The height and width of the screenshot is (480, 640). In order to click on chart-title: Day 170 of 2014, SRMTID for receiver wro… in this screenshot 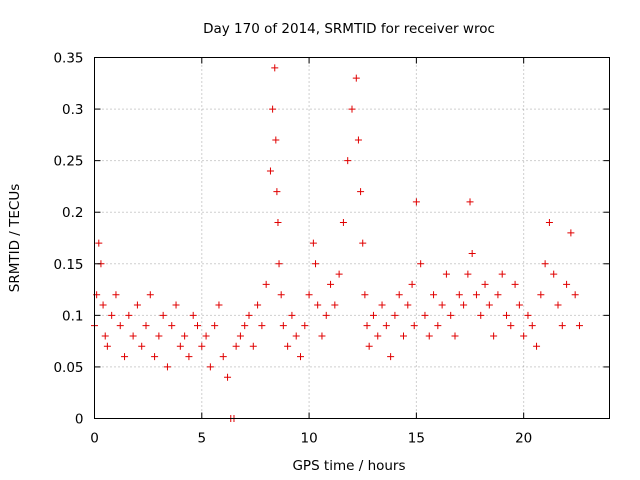, I will do `click(349, 29)`.